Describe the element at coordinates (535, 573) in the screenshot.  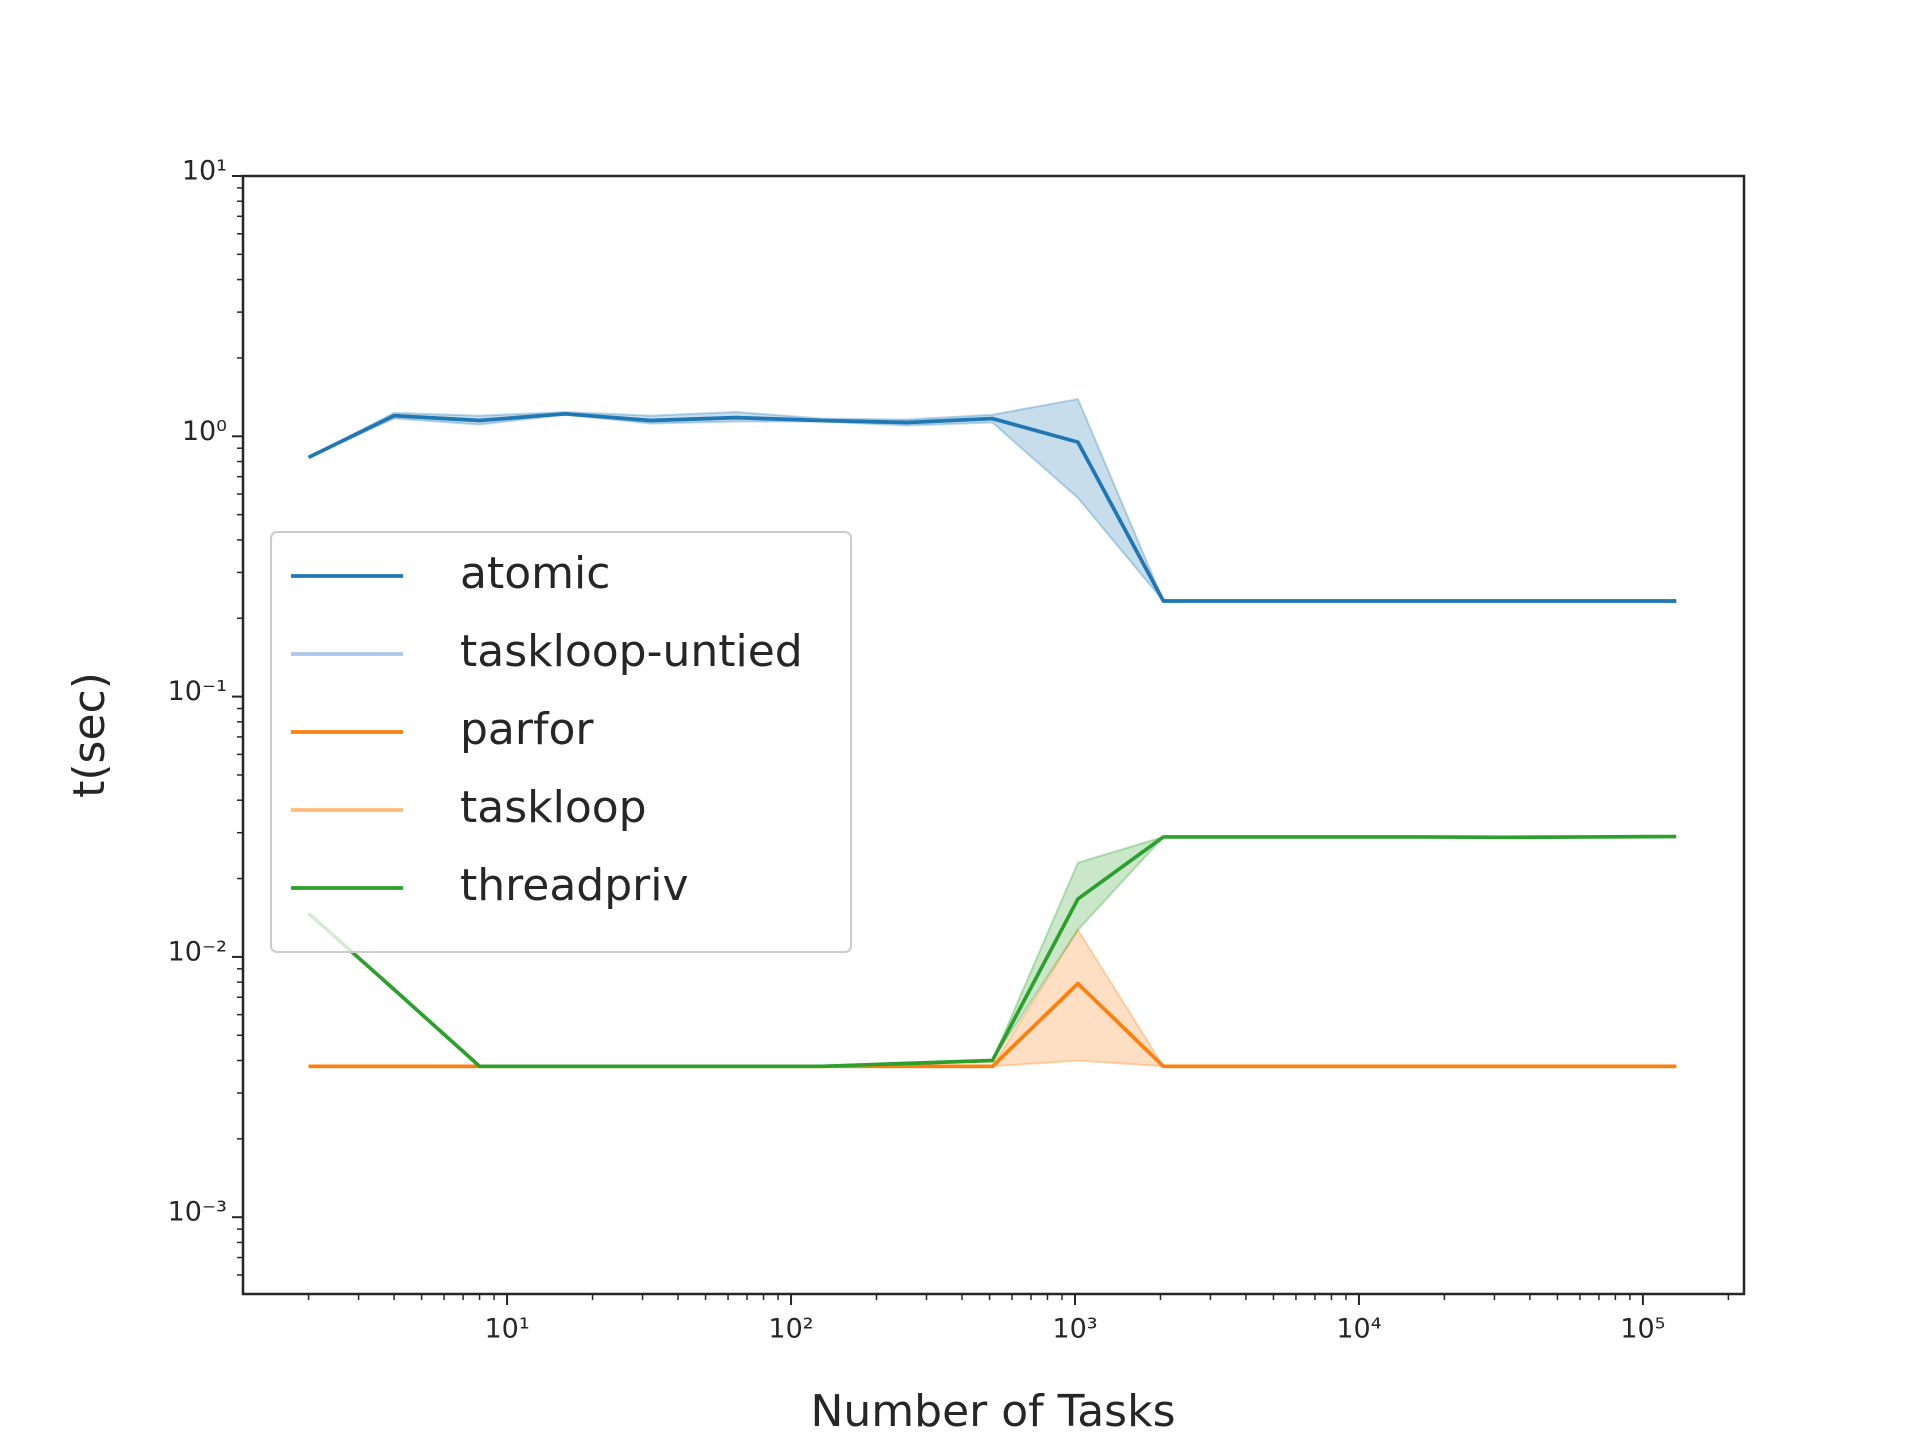
I see `legend-label: atomic` at that location.